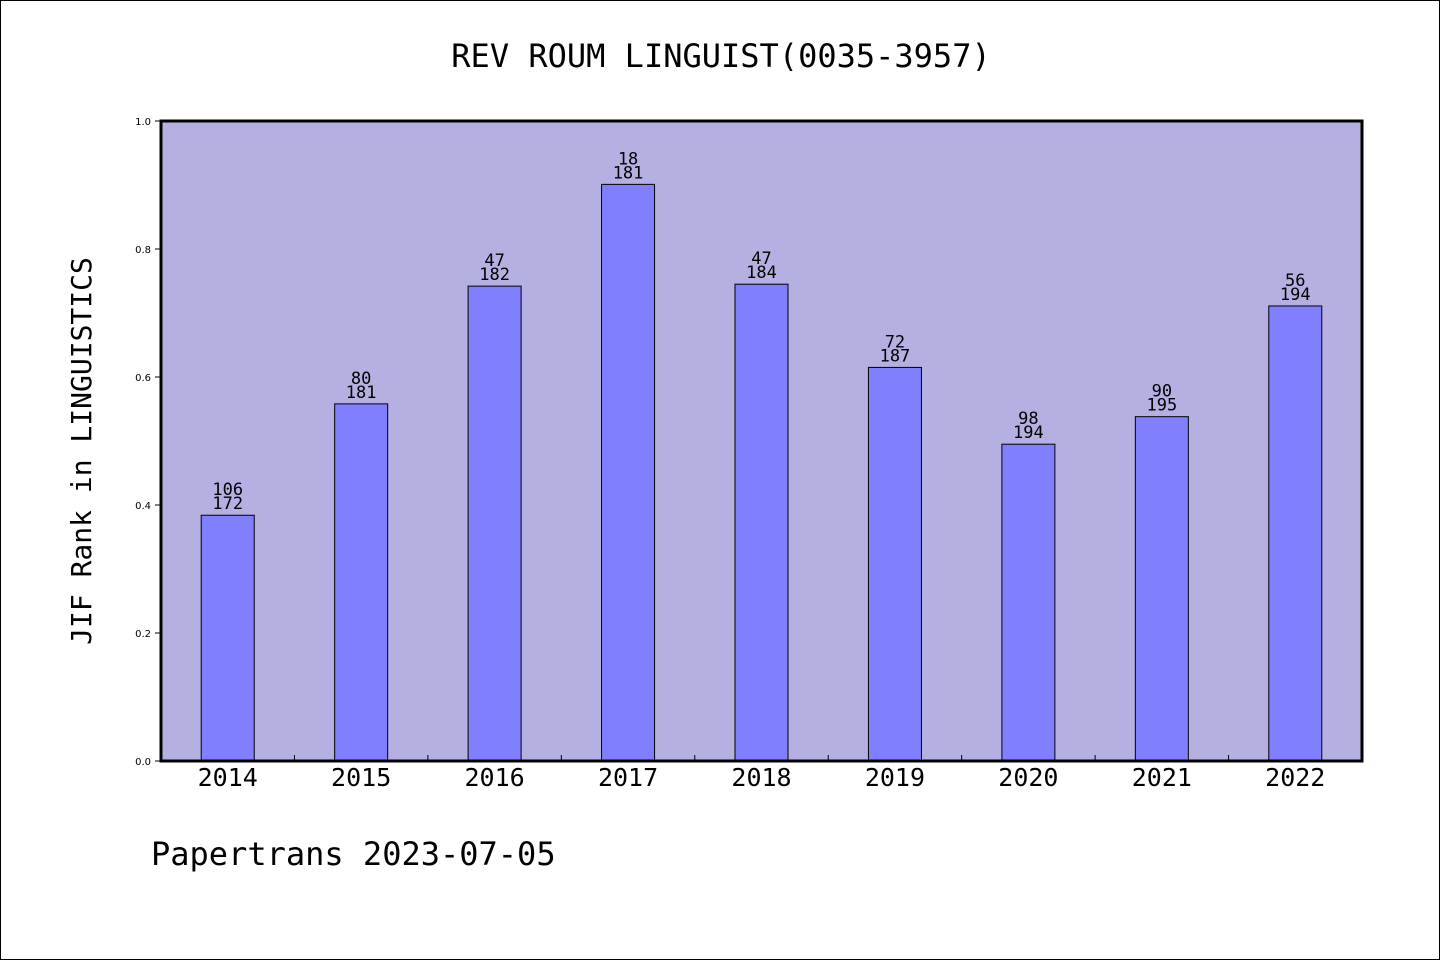 The width and height of the screenshot is (1440, 961). I want to click on bar-2019, so click(894, 564).